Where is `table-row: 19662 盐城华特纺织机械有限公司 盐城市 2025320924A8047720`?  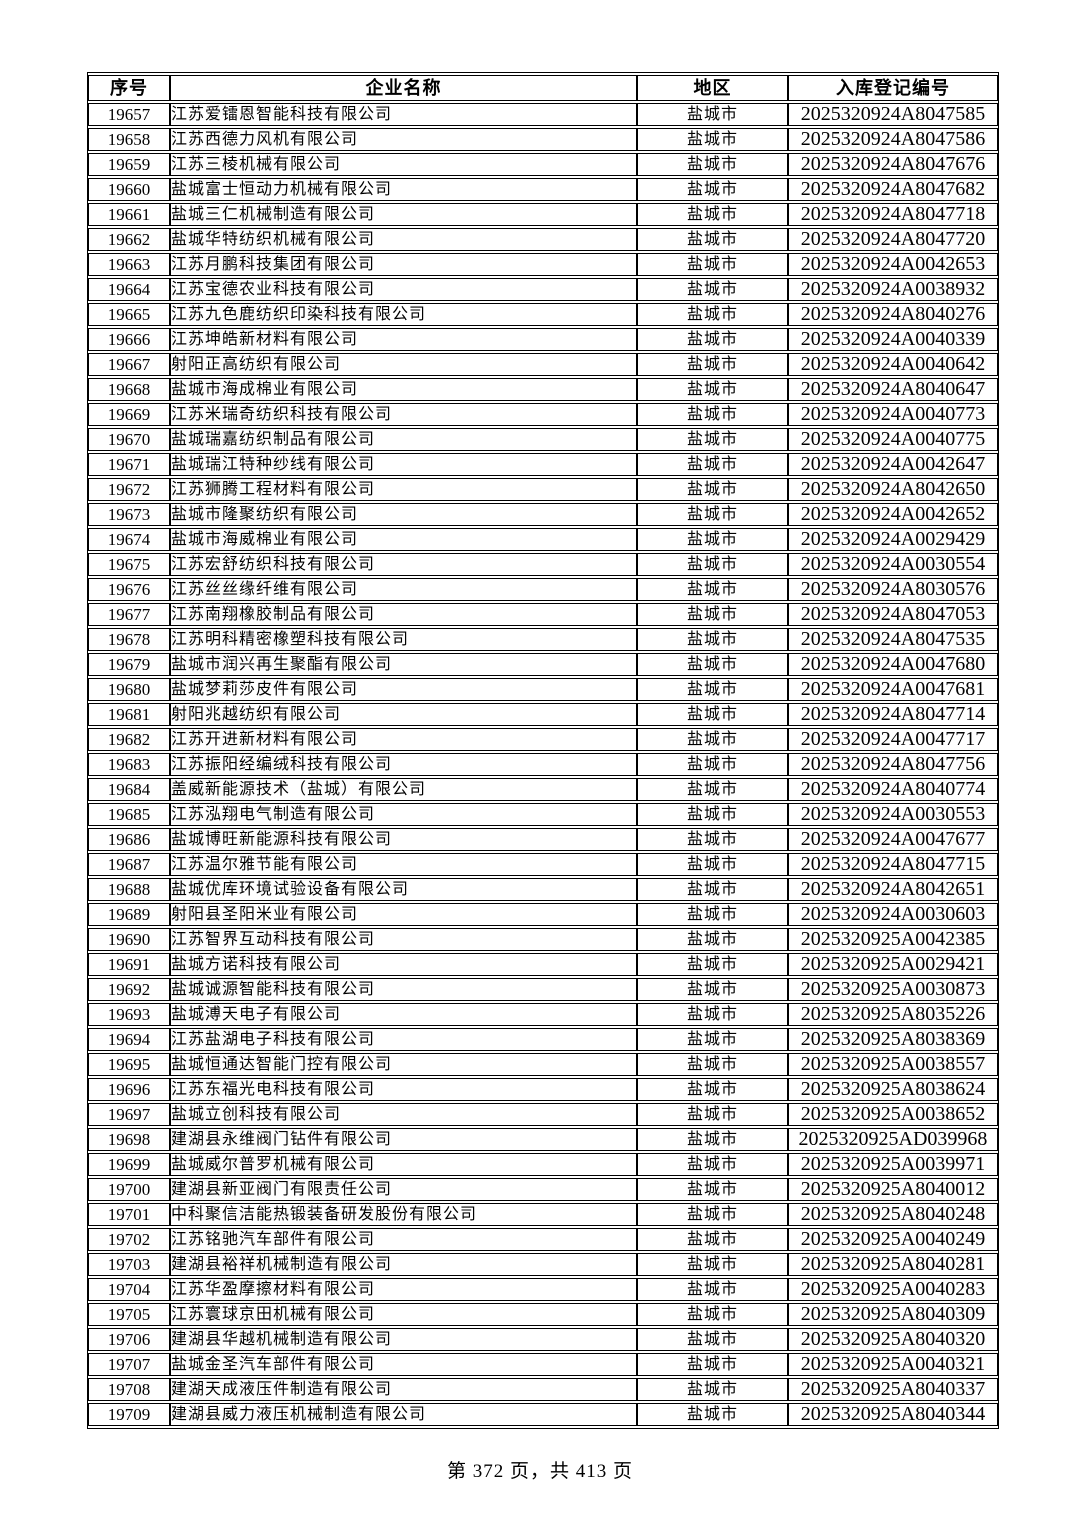 table-row: 19662 盐城华特纺织机械有限公司 盐城市 2025320924A8047720 is located at coordinates (543, 239).